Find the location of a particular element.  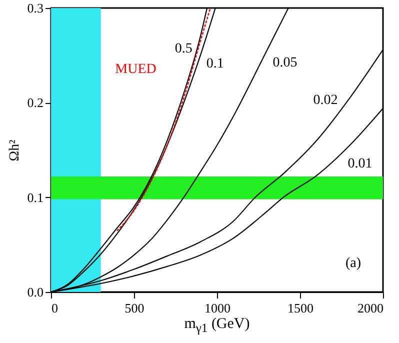

series-label: 0.05 is located at coordinates (285, 63).